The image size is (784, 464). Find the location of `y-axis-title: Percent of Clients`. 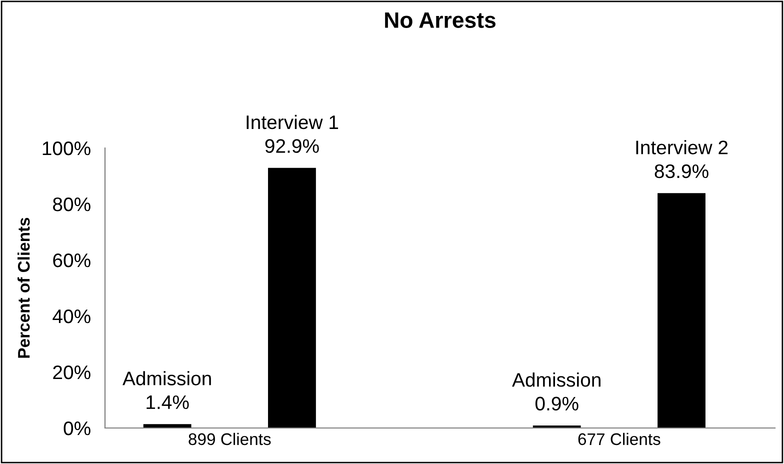

y-axis-title: Percent of Clients is located at coordinates (24, 288).